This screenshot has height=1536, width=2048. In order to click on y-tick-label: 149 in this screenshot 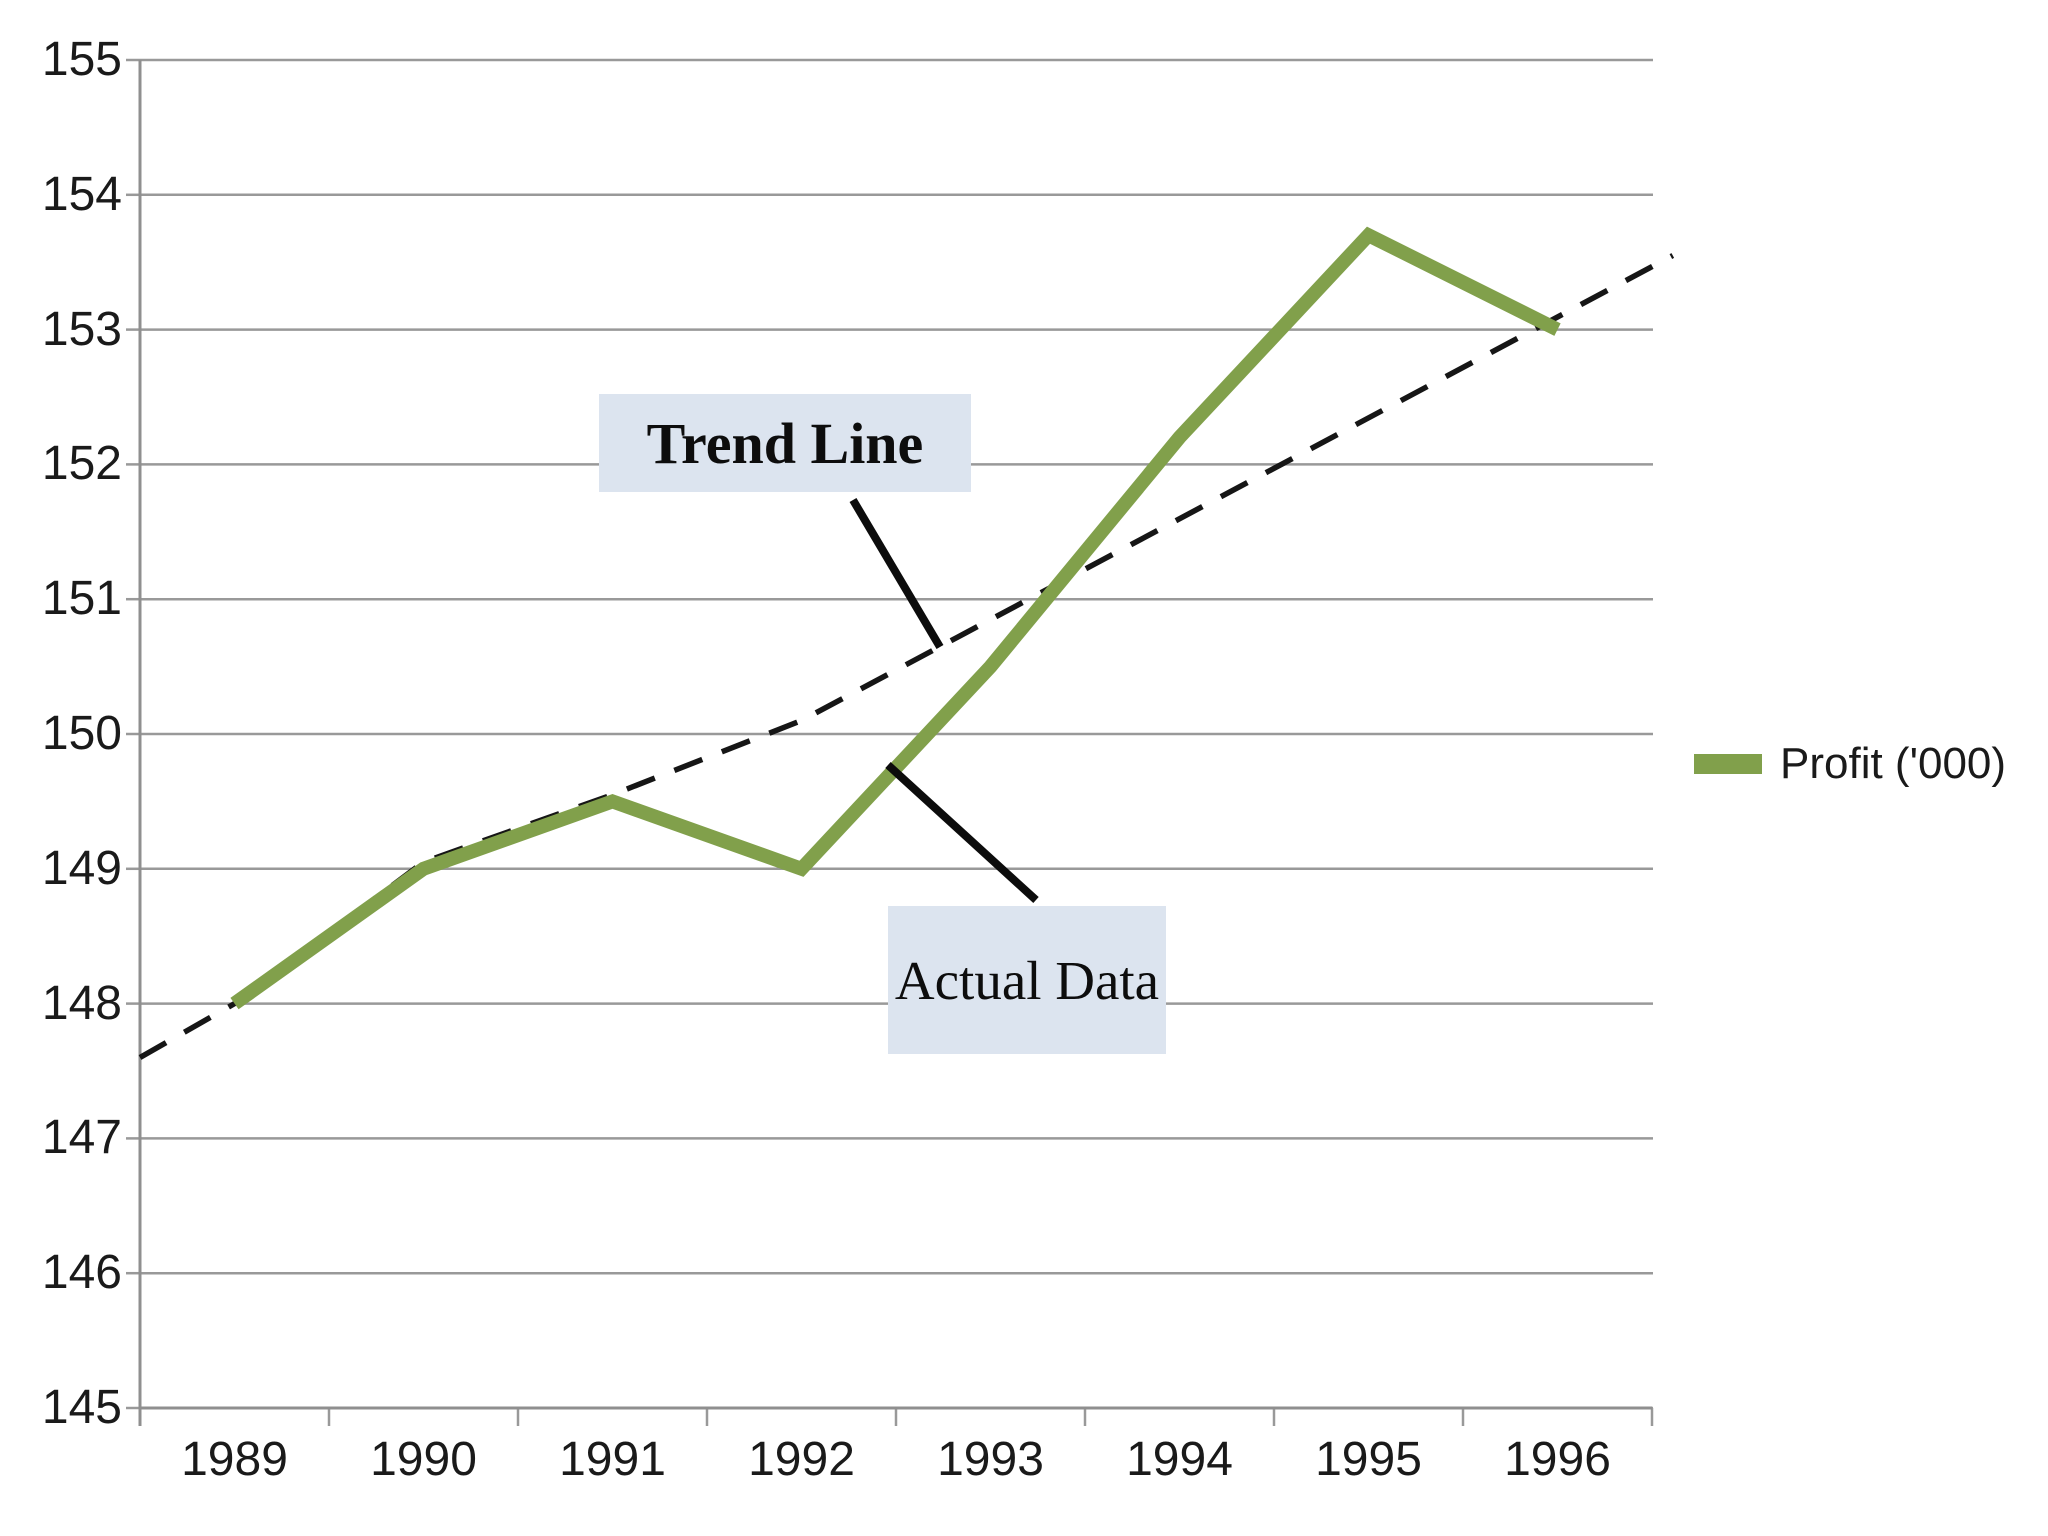, I will do `click(81, 868)`.